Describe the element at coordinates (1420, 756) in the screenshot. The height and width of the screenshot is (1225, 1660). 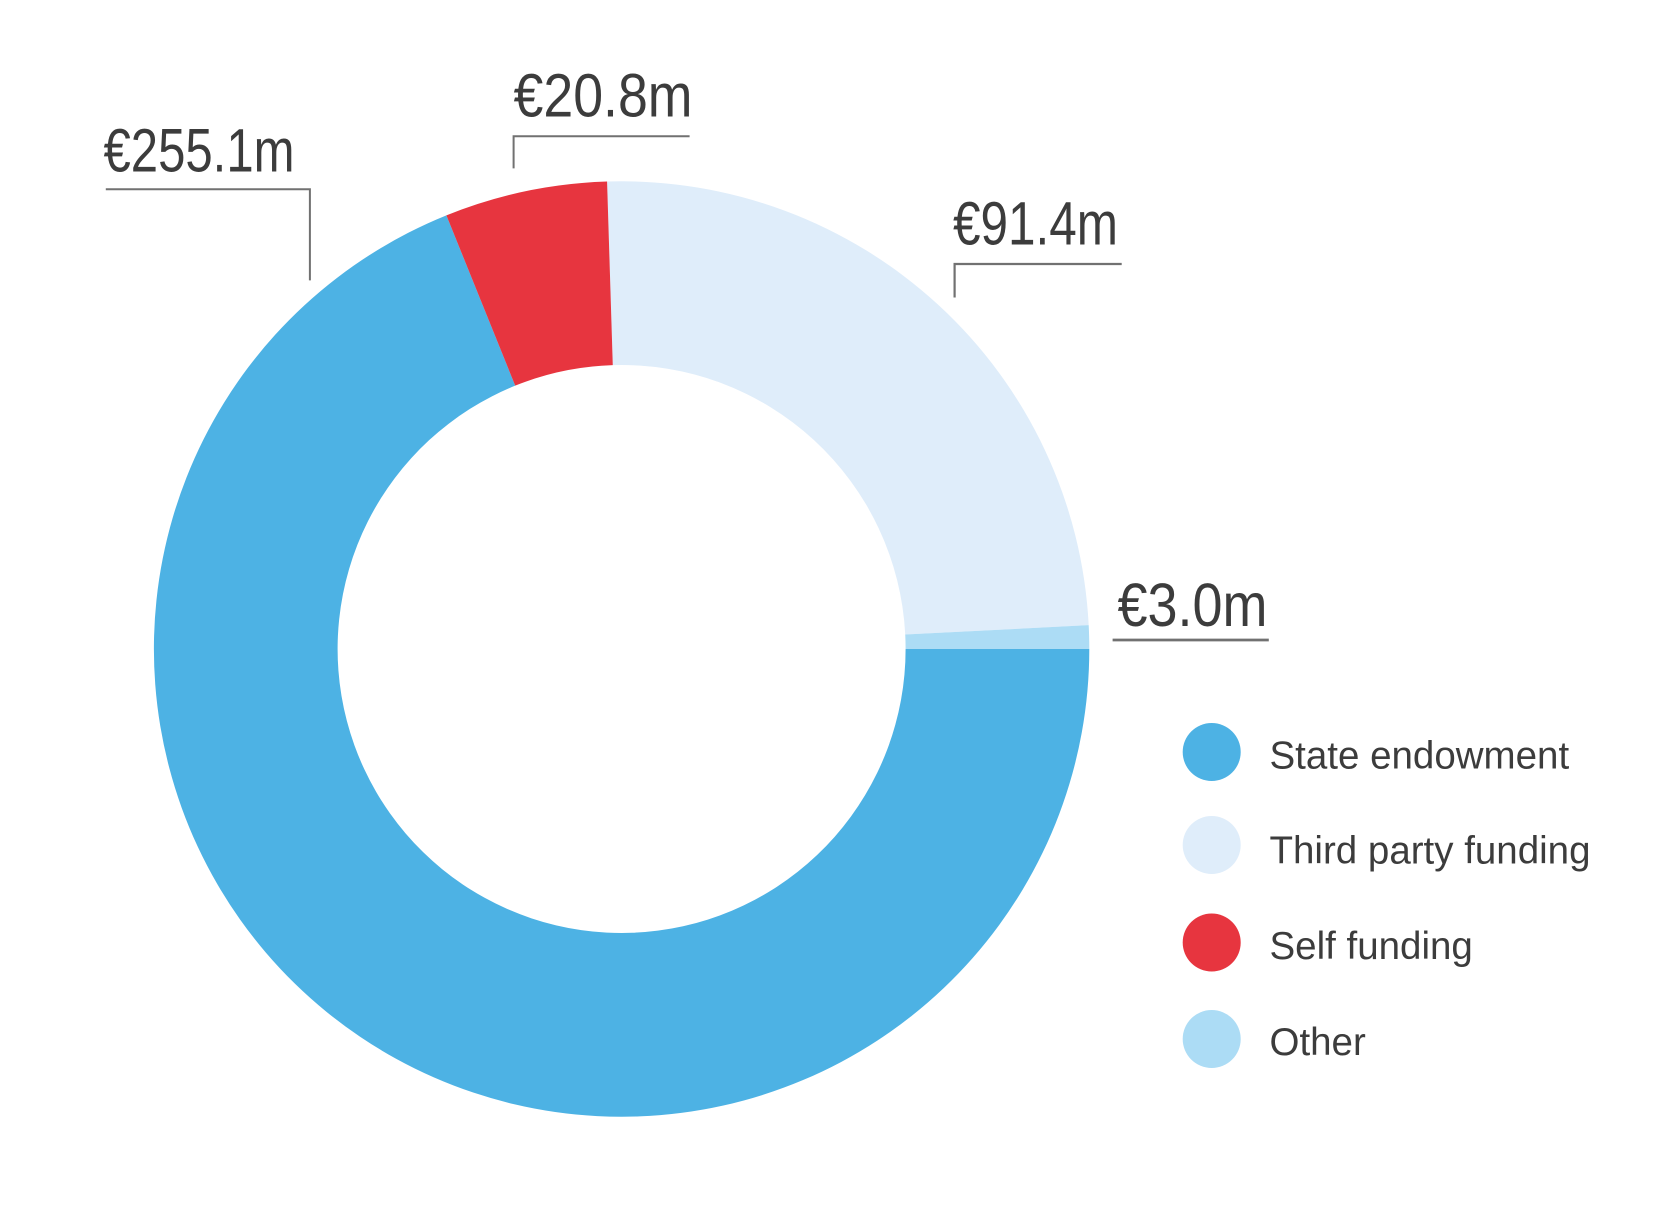
I see `svg-text: State endowment` at that location.